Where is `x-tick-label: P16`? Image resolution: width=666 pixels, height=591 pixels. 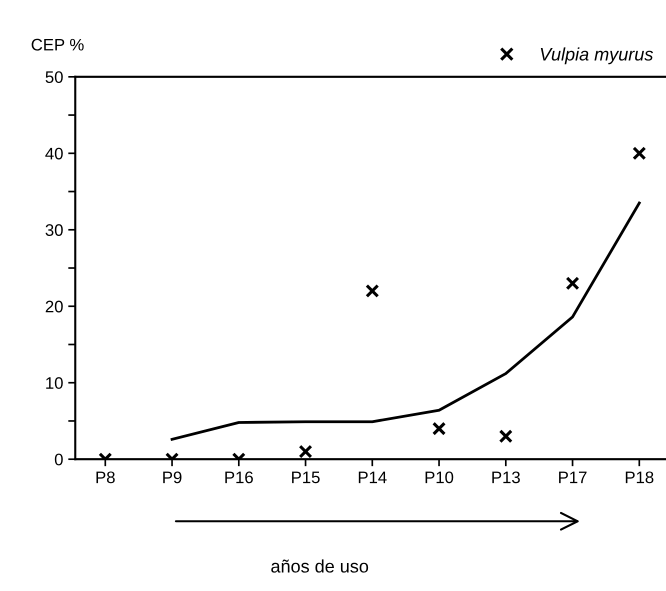 x-tick-label: P16 is located at coordinates (239, 477).